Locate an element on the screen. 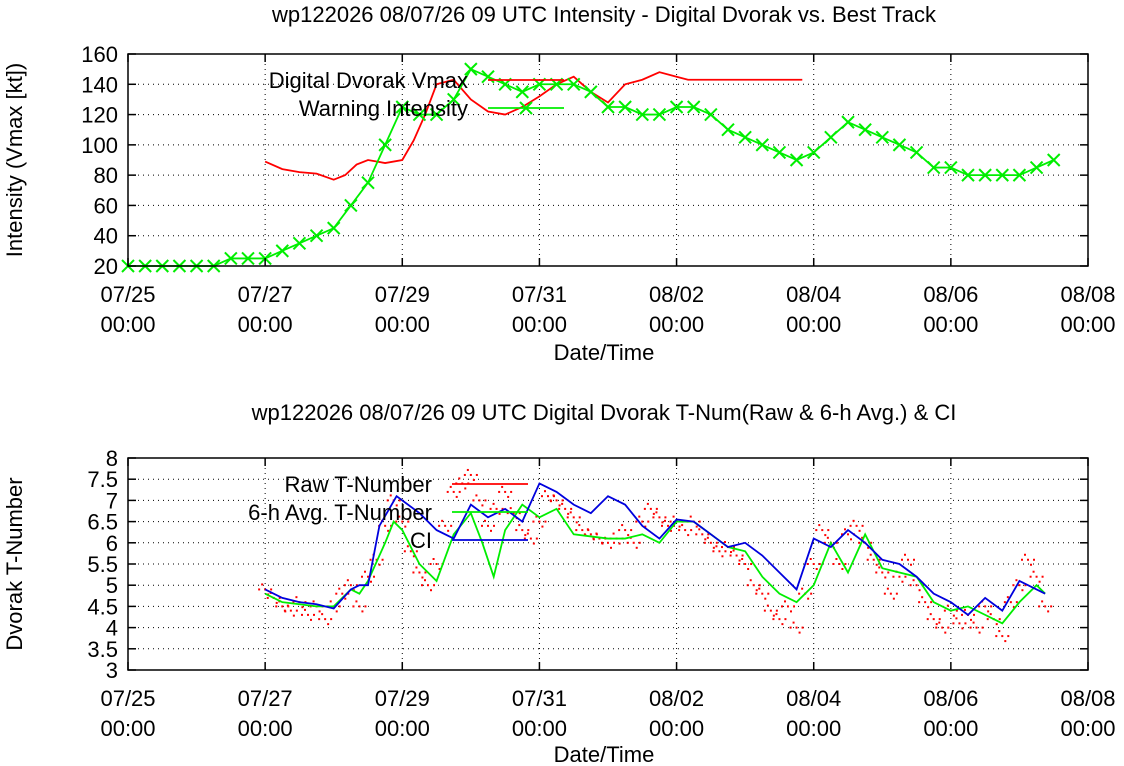  intensity-x-tick-label: 08/08 is located at coordinates (1087, 294).